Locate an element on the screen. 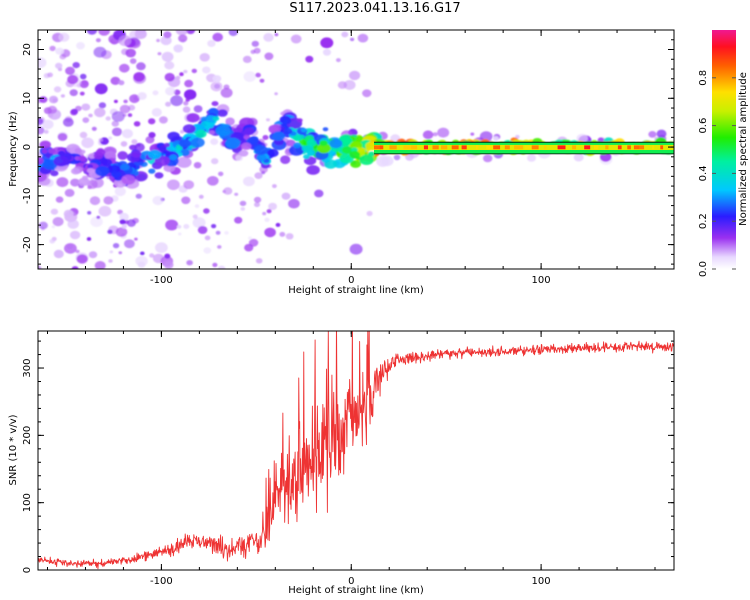 This screenshot has height=600, width=750. chart-title: S117.2023.041.13.16.G17 is located at coordinates (375, 8).